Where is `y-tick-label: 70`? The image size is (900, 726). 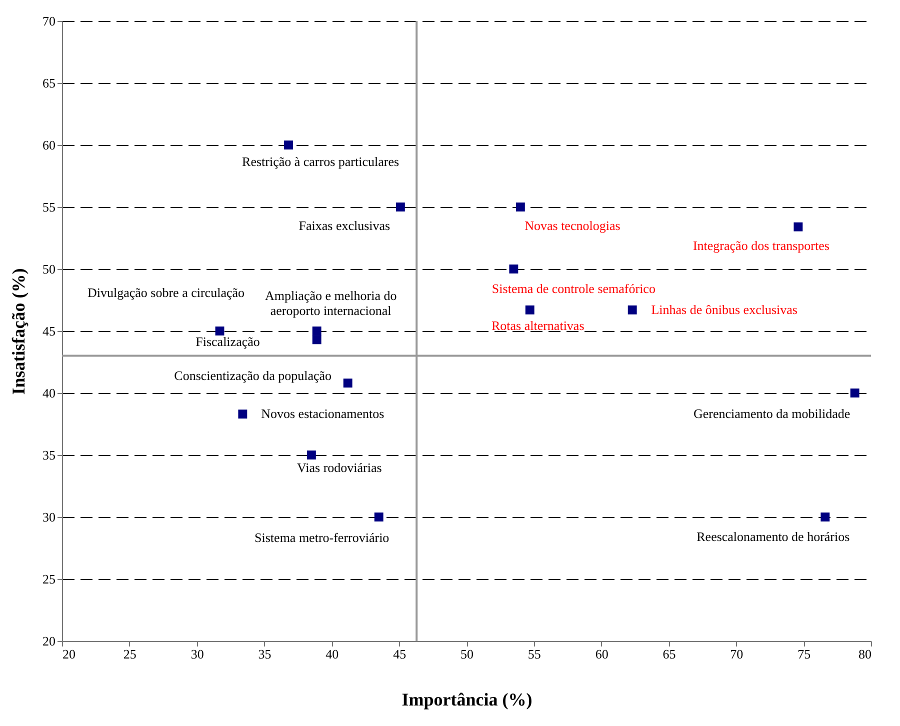 y-tick-label: 70 is located at coordinates (49, 21).